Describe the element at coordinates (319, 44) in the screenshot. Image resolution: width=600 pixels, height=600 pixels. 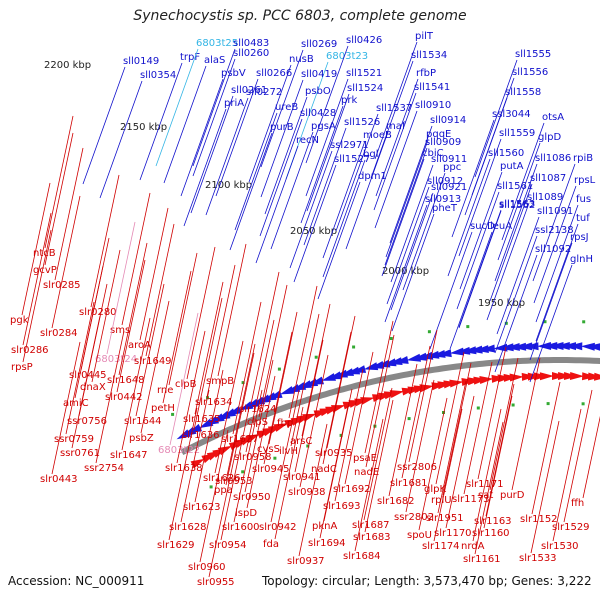
I see `forward-gene-label: sll0269` at that location.